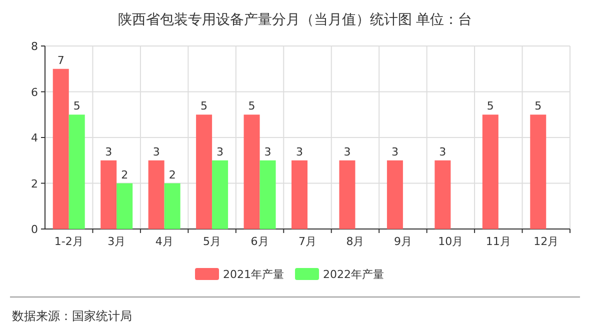  What do you see at coordinates (34, 92) in the screenshot?
I see `y-tick-label: 6` at bounding box center [34, 92].